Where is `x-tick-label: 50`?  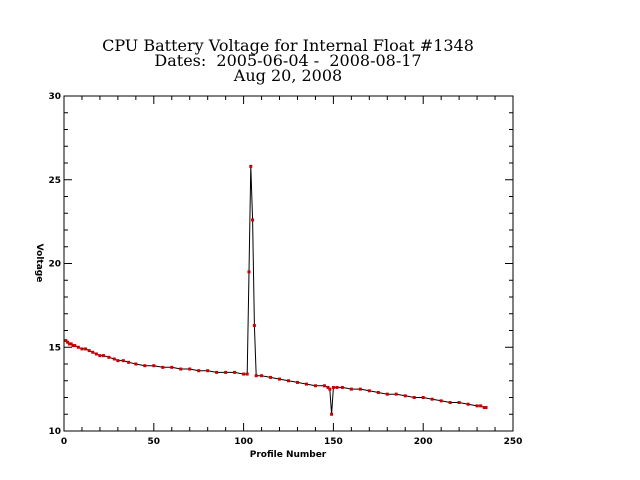 x-tick-label: 50 is located at coordinates (154, 442).